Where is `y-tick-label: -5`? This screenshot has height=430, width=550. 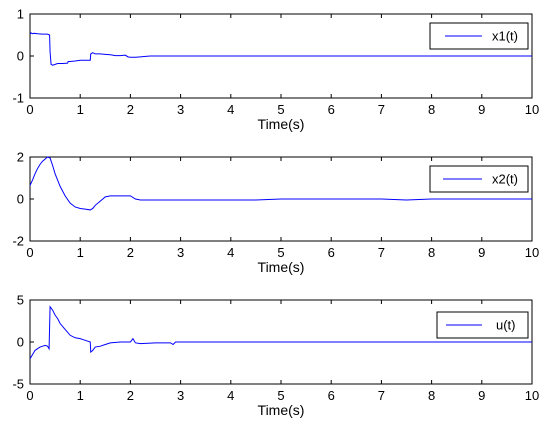 y-tick-label: -5 is located at coordinates (18, 384).